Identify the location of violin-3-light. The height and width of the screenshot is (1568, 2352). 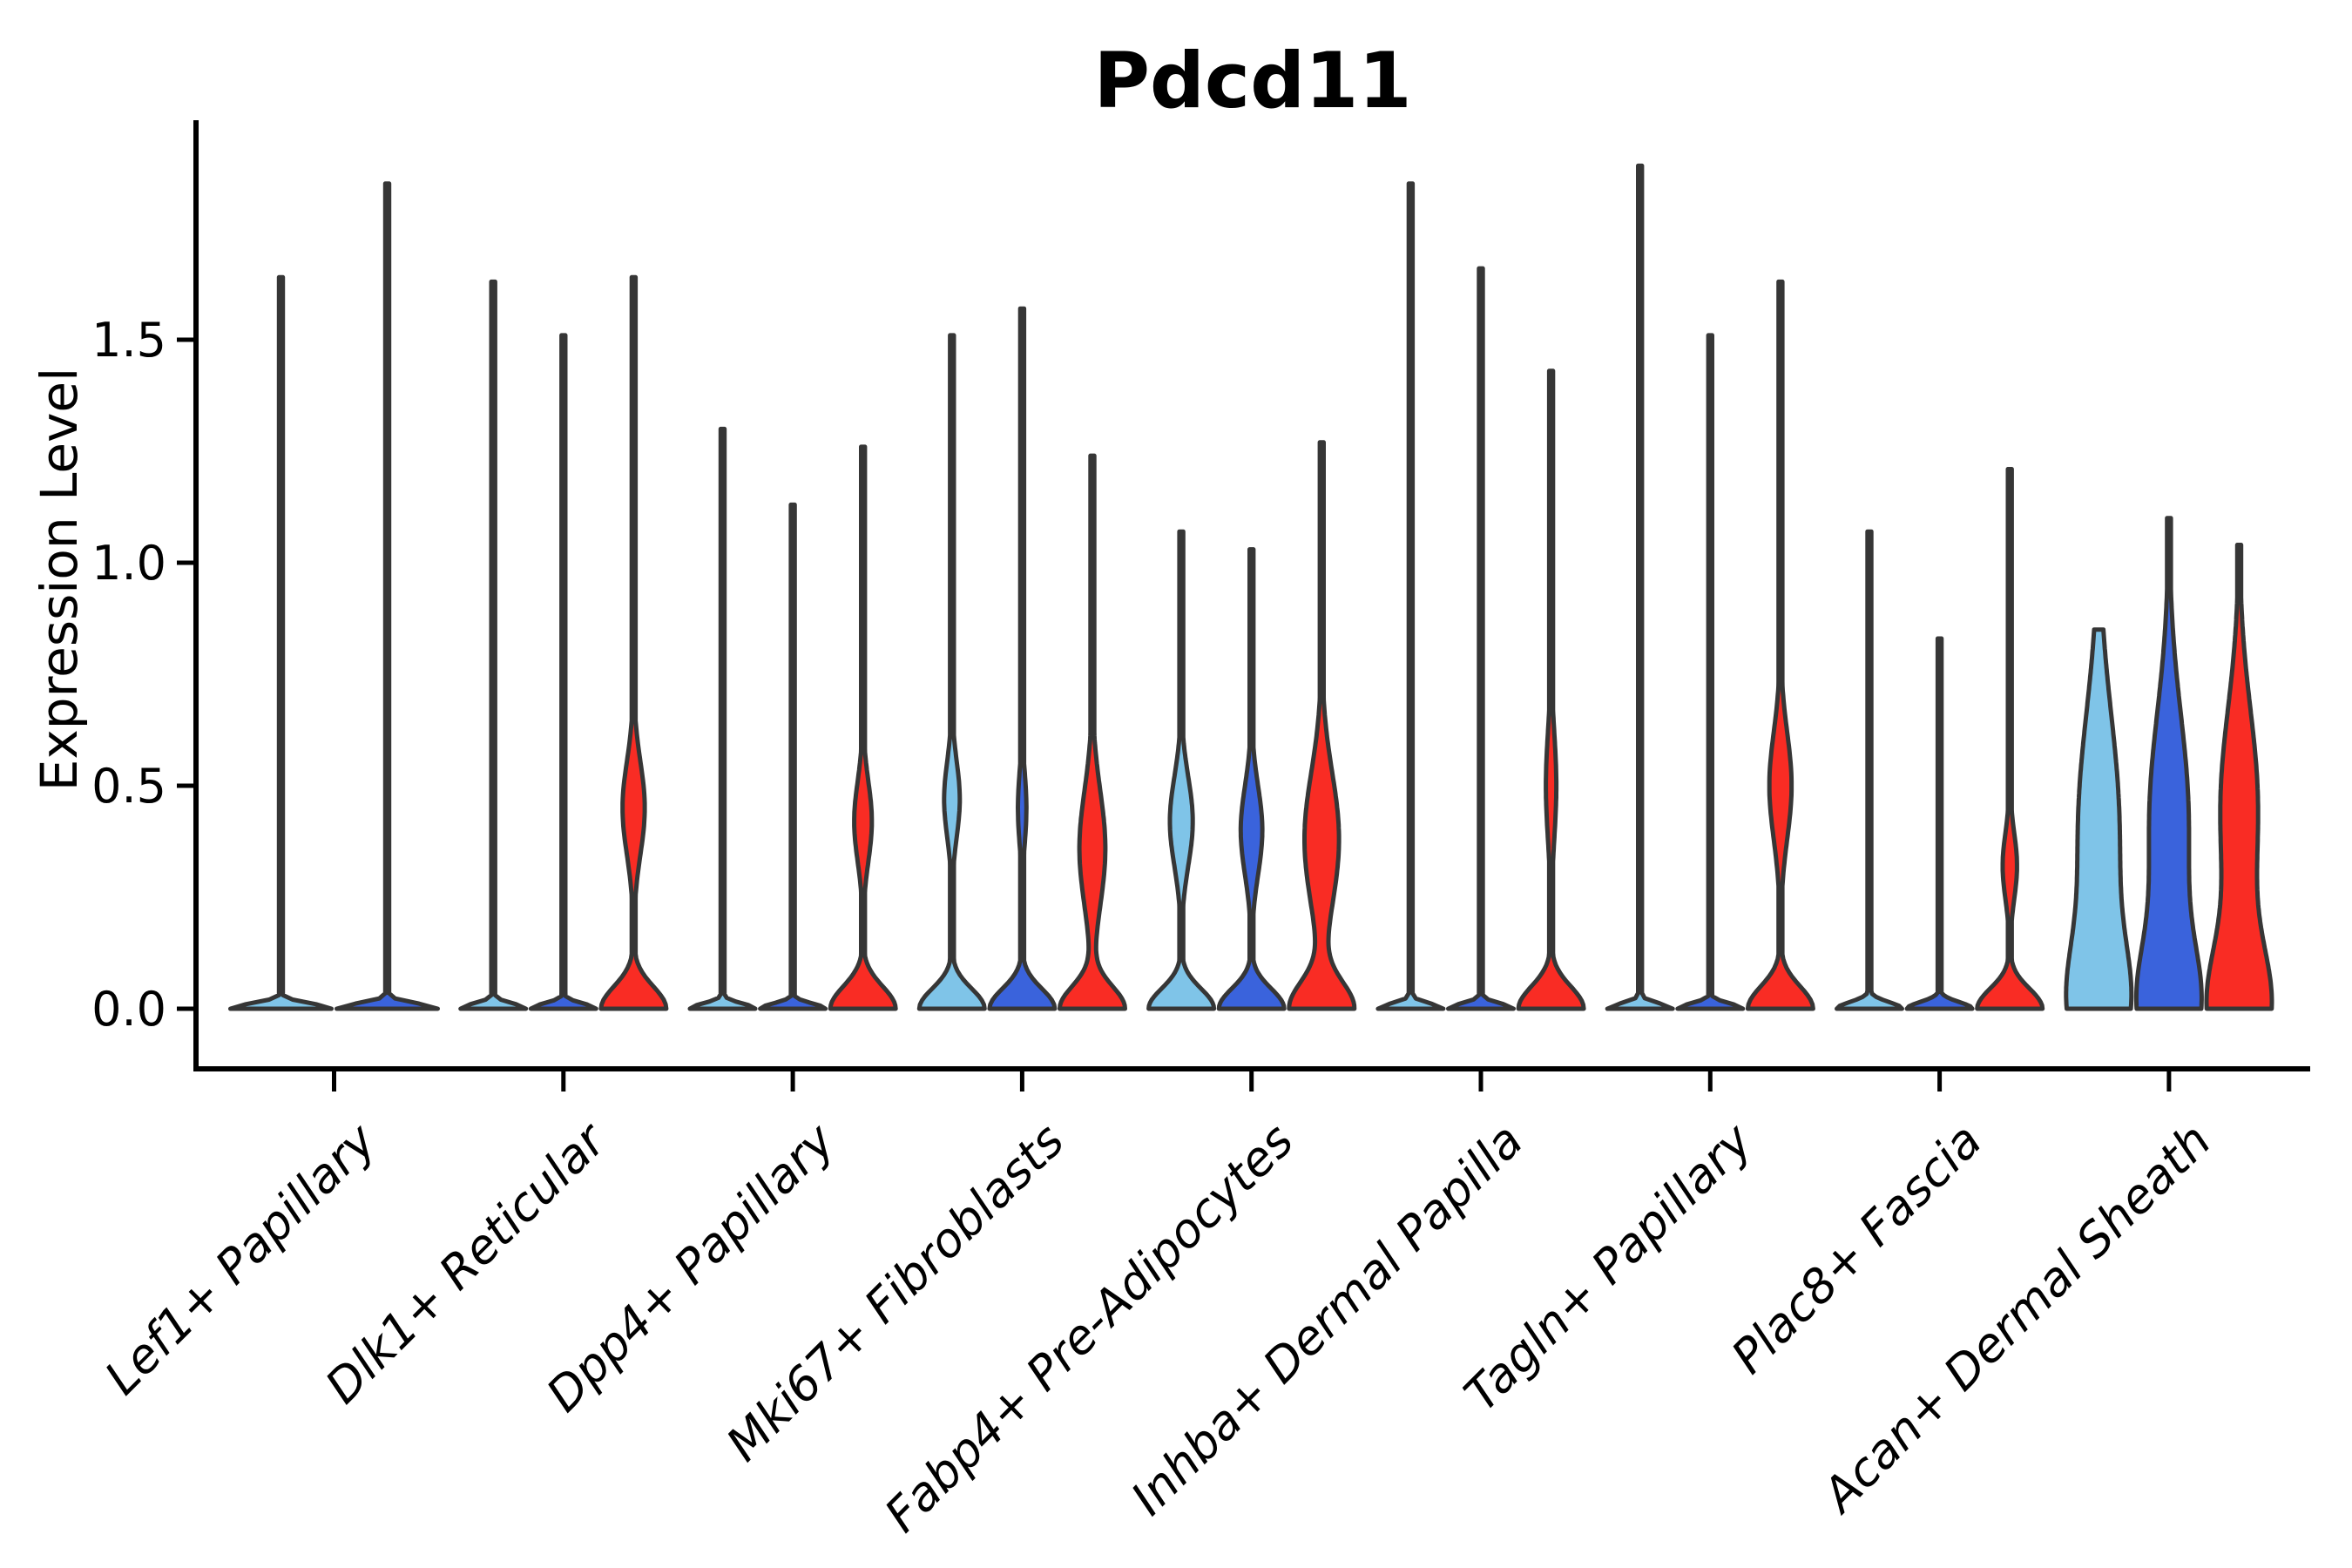
(952, 672).